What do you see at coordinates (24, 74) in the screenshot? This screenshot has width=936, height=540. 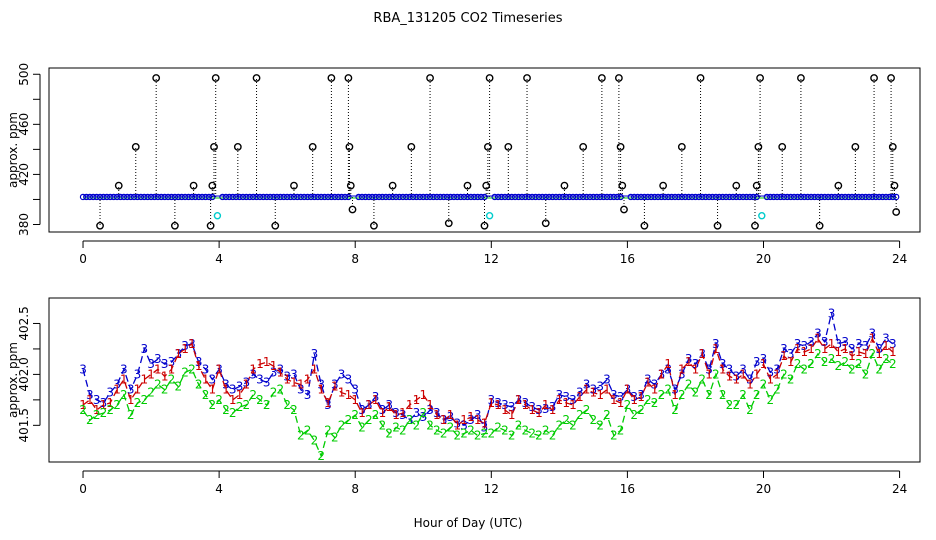 I see `y-tick-label: 500` at bounding box center [24, 74].